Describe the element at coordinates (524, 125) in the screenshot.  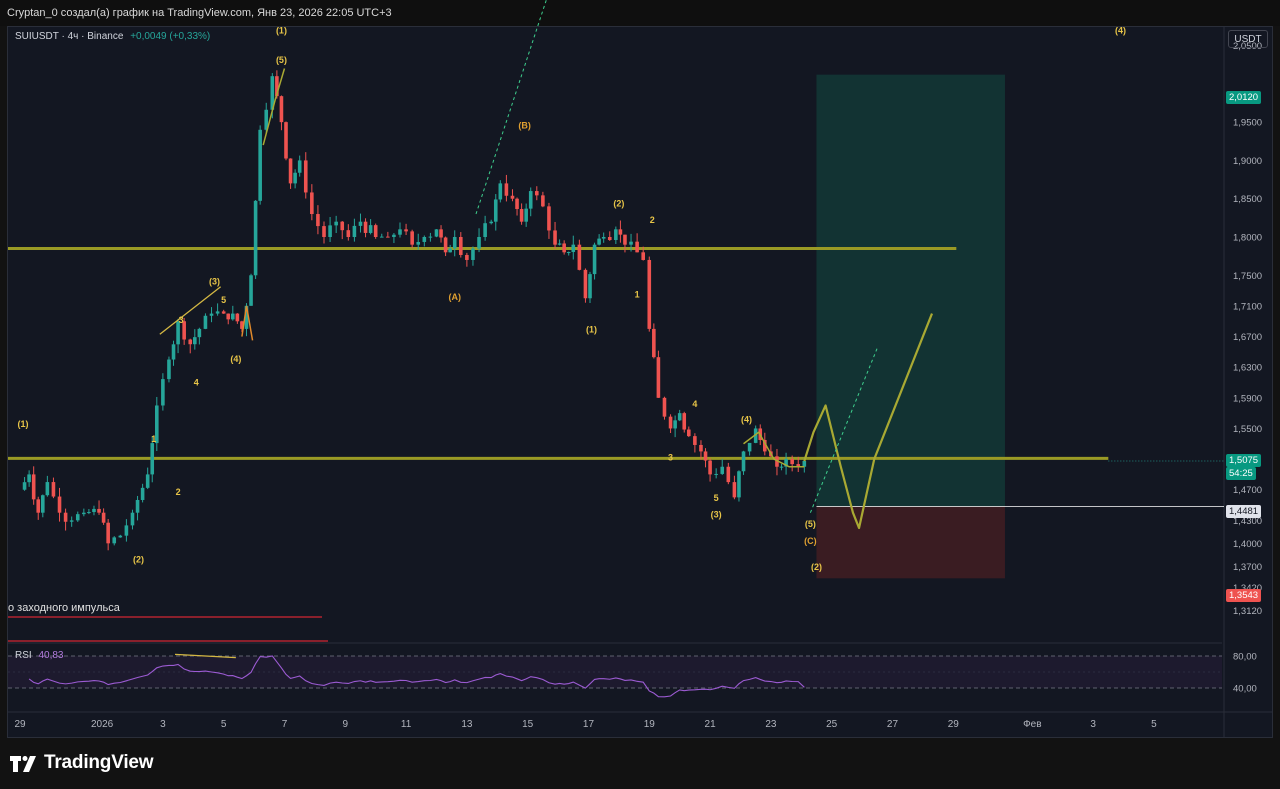
I see `wave-label: (B)` at that location.